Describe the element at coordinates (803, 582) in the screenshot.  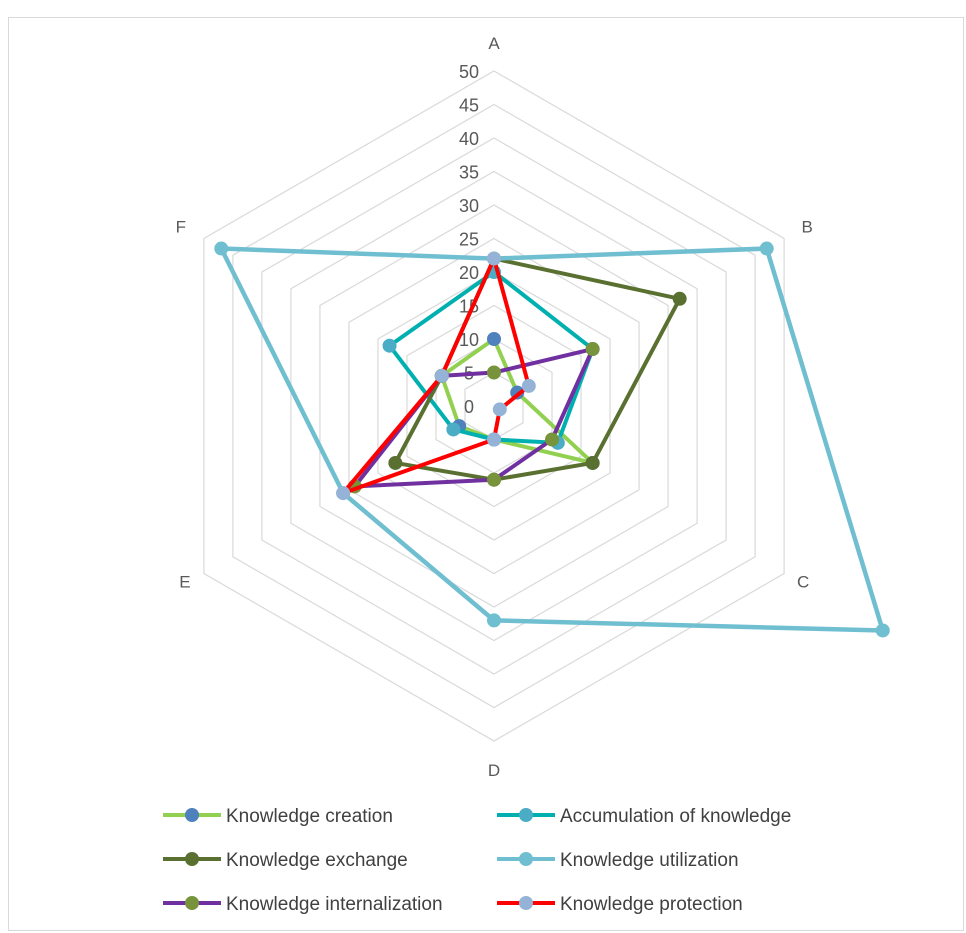
I see `category-label-C: C` at that location.